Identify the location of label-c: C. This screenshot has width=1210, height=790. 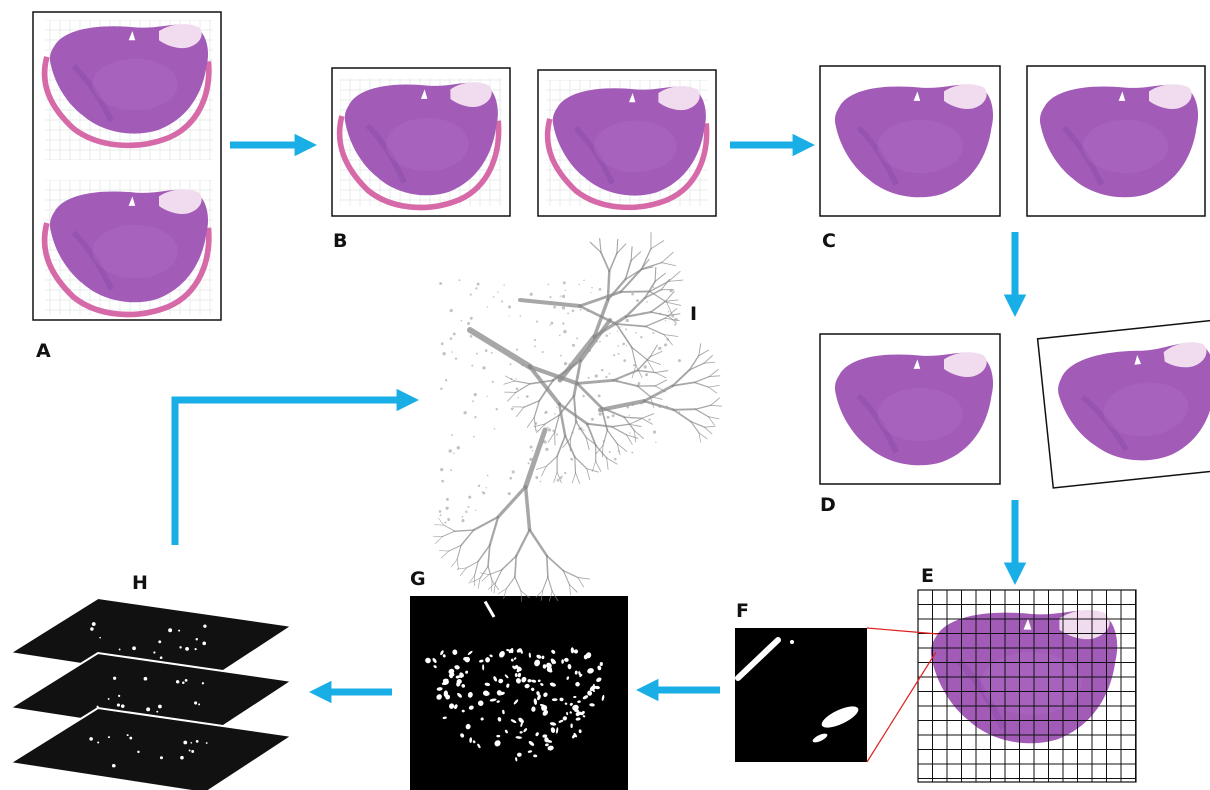
(829, 241).